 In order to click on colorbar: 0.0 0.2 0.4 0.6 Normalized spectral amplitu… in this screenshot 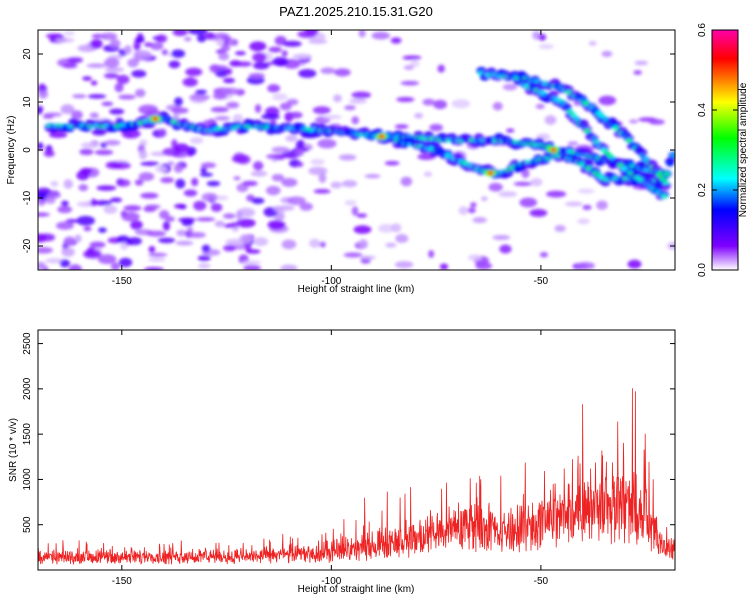, I will do `click(723, 150)`.